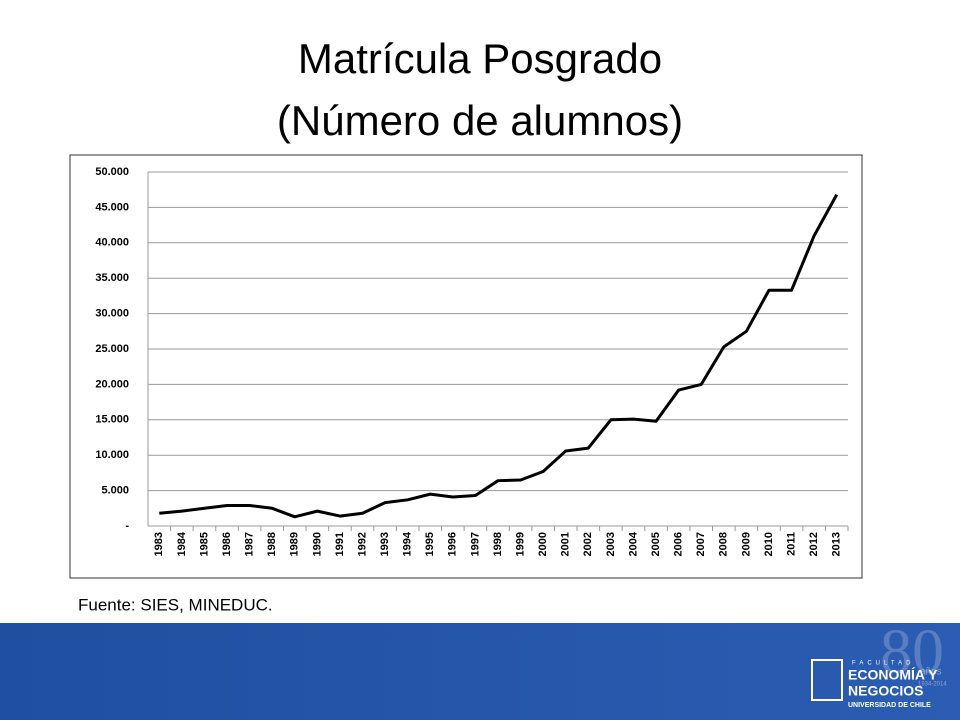  I want to click on chart-subtitle: (Número de alumnos), so click(480, 120).